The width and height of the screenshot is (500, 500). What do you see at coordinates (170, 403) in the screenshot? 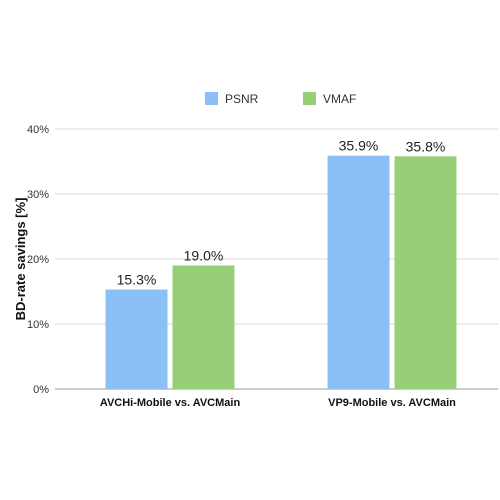
I see `x-category-label: AVCHi-Mobile vs. AVCMain` at bounding box center [170, 403].